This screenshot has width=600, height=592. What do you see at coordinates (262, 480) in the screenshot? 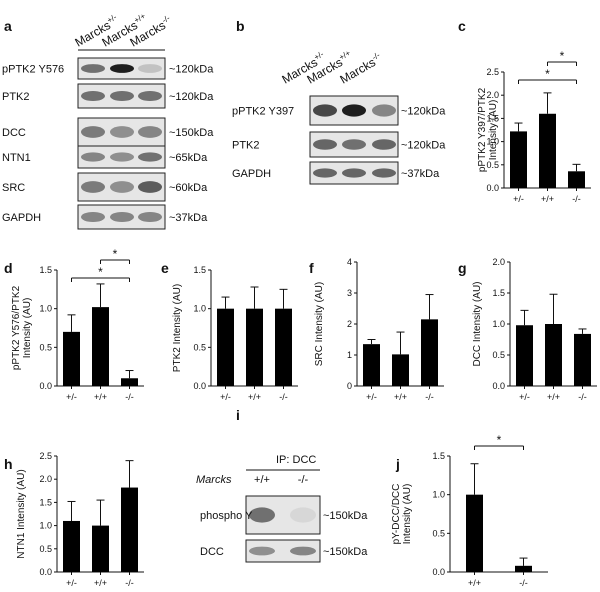
I see `lane-label: +/+` at bounding box center [262, 480].